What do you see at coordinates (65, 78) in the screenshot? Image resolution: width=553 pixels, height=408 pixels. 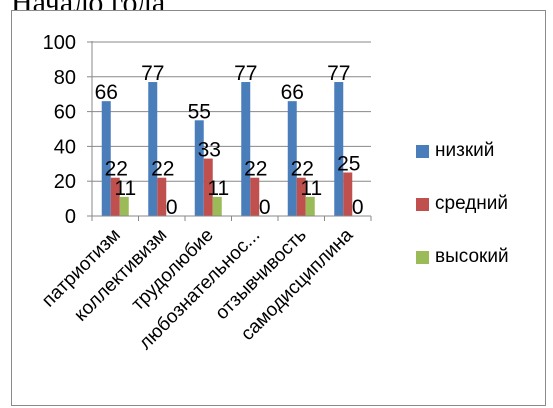 I see `y-tick-label: 80` at bounding box center [65, 78].